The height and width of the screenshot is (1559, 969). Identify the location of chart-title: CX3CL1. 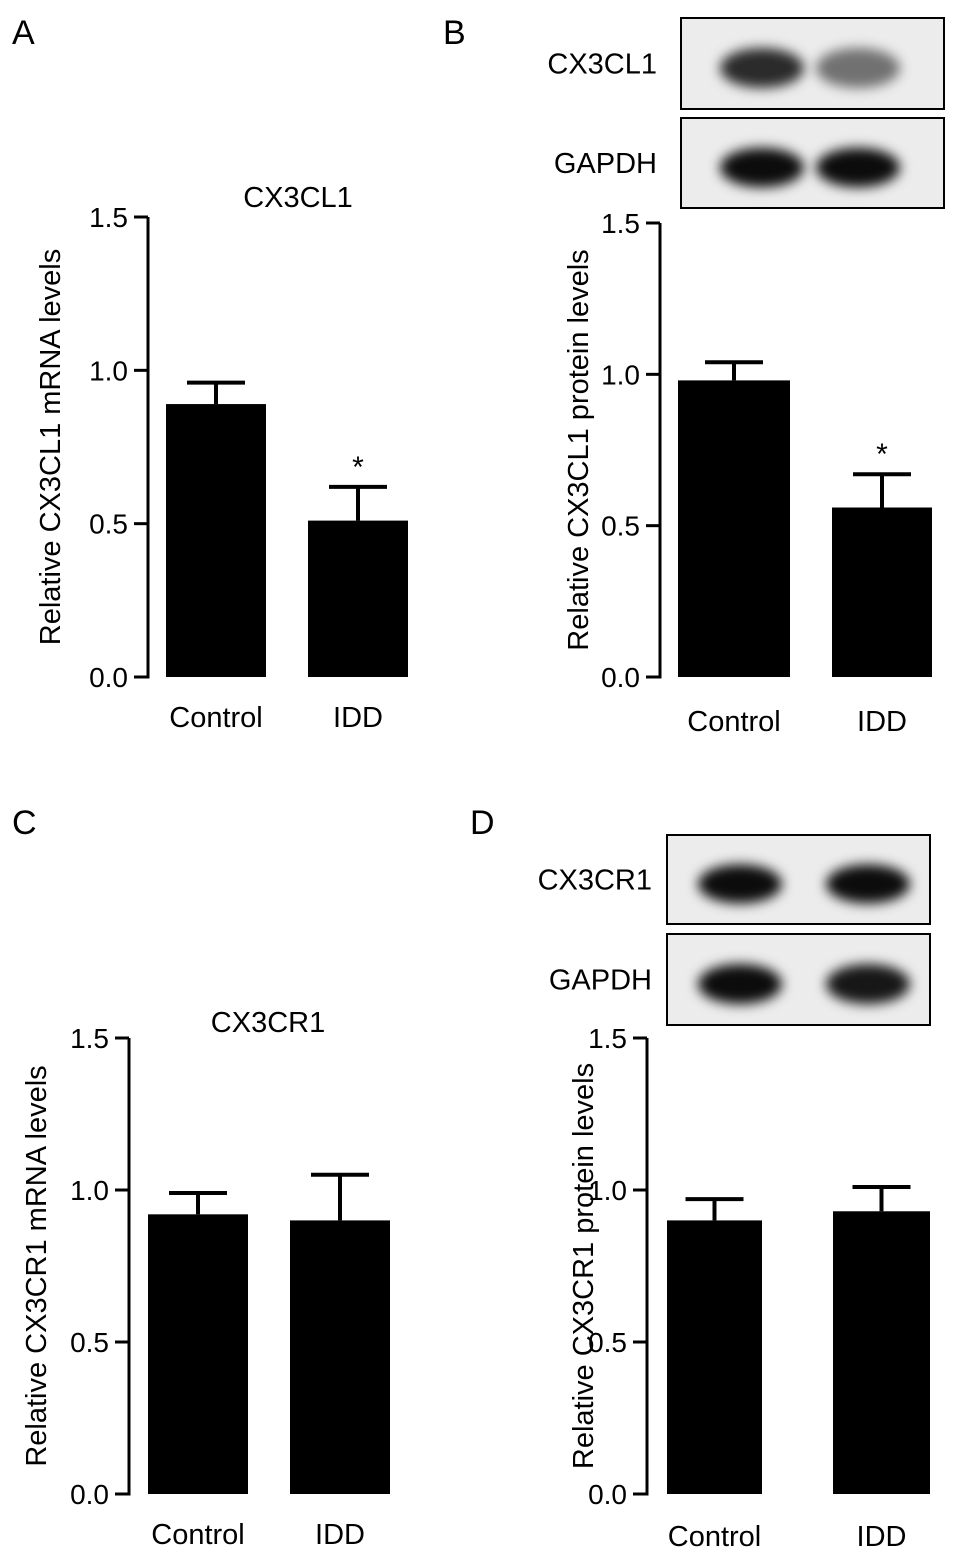
(298, 198).